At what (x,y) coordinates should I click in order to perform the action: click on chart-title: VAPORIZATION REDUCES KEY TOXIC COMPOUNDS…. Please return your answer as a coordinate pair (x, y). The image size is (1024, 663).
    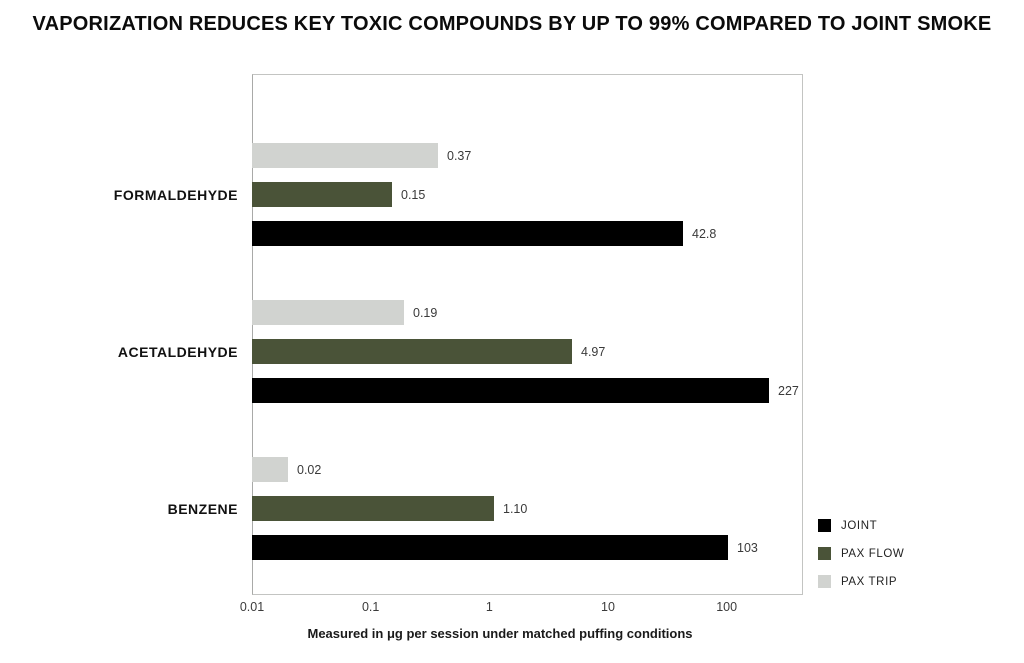
    Looking at the image, I should click on (512, 24).